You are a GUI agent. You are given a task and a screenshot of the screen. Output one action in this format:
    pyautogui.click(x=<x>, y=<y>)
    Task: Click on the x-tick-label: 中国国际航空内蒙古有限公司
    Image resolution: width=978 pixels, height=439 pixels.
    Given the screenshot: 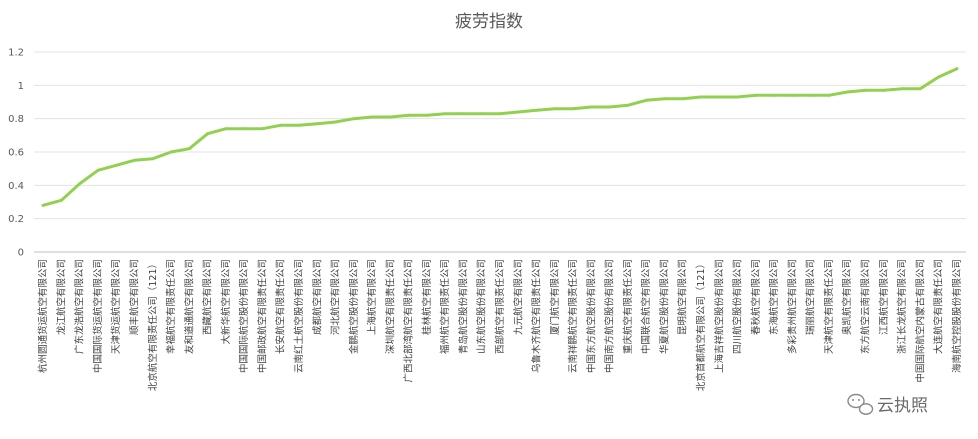 What is the action you would take?
    pyautogui.click(x=920, y=321)
    